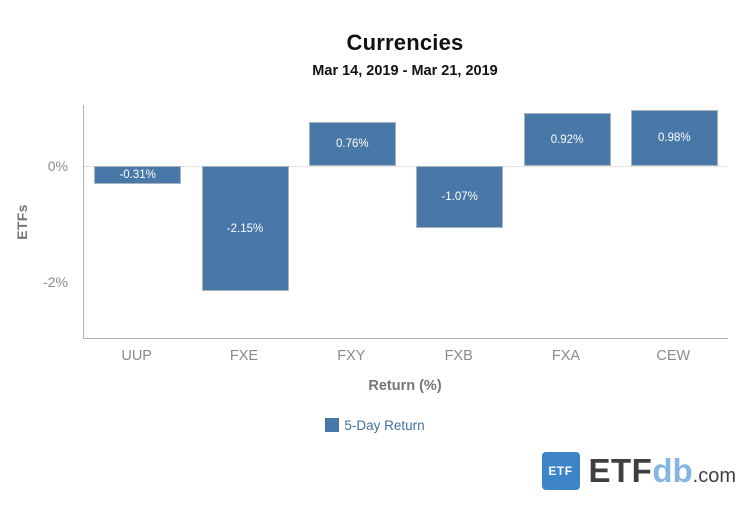 The height and width of the screenshot is (506, 750). I want to click on x-tick-label-uup: UUP, so click(136, 356).